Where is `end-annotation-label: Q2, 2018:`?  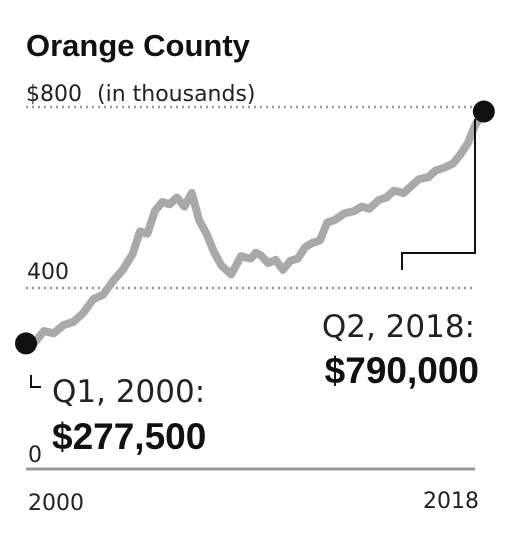 end-annotation-label: Q2, 2018: is located at coordinates (398, 327).